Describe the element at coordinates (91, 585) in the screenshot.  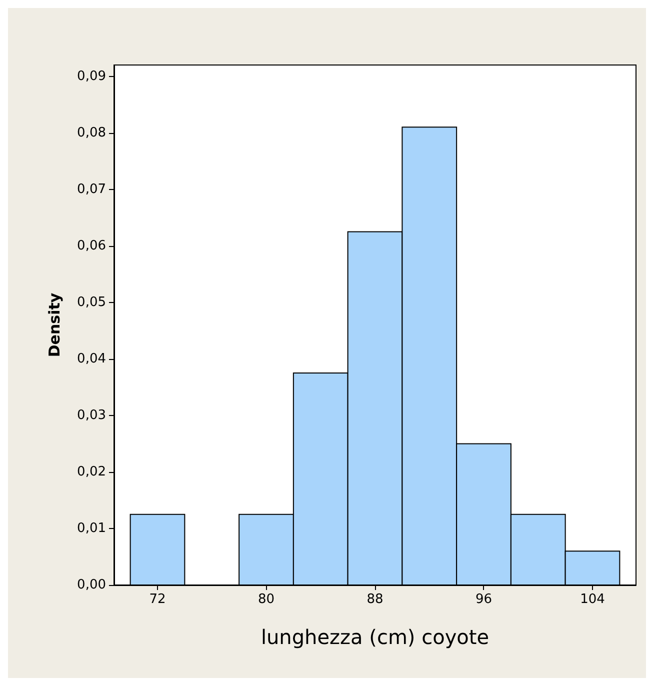
I see `y-tick-label: 0,00` at that location.